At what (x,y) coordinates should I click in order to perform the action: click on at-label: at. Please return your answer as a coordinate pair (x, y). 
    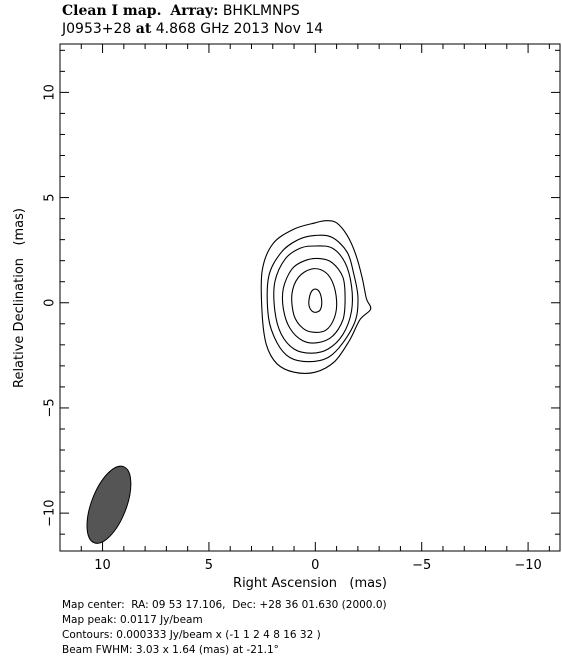
    Looking at the image, I should click on (143, 29).